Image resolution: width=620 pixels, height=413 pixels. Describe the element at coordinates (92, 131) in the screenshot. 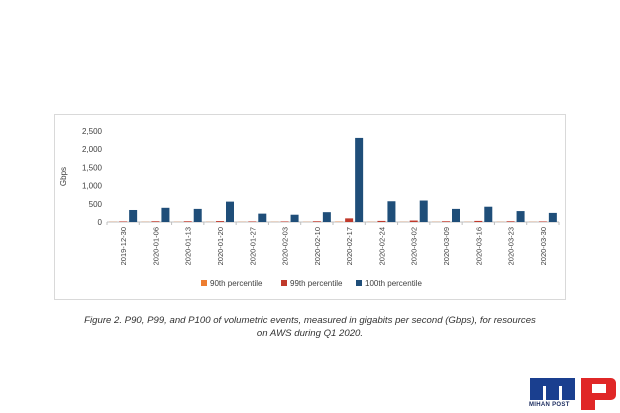

I see `y-tick-label: 2,500` at that location.